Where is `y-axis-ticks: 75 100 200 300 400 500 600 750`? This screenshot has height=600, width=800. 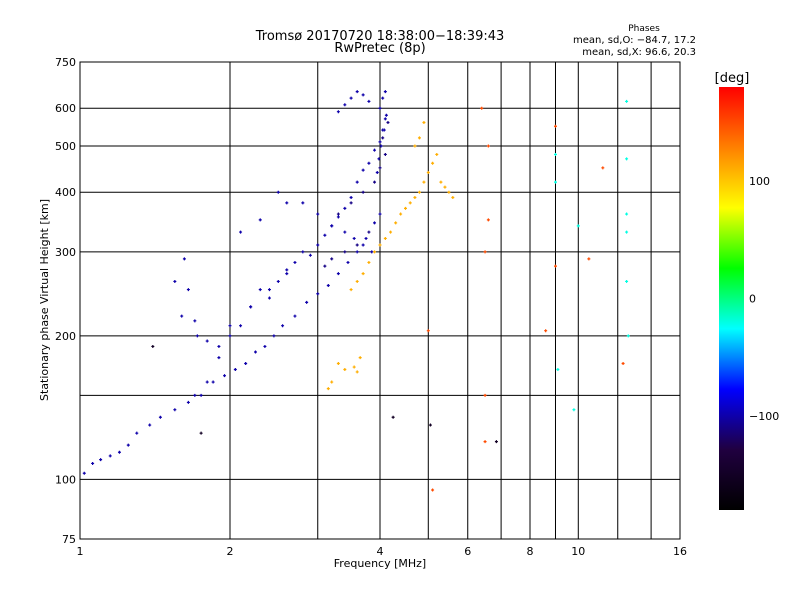 y-axis-ticks: 75 100 200 300 400 500 600 750 is located at coordinates (65, 301).